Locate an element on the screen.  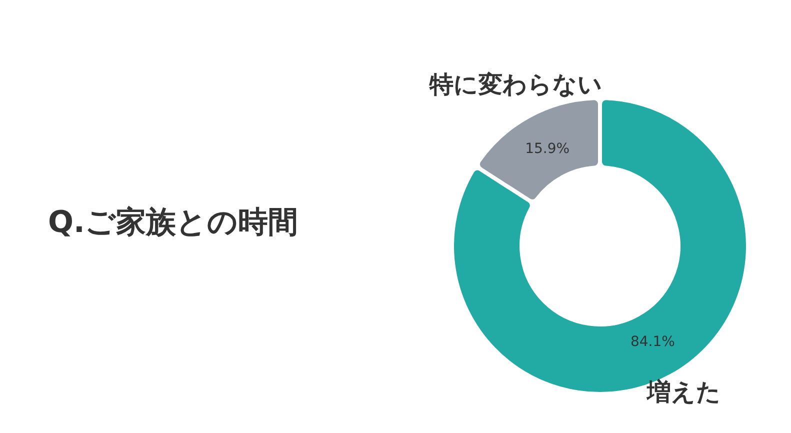
text: Q.ご家族との時間 is located at coordinates (173, 223).